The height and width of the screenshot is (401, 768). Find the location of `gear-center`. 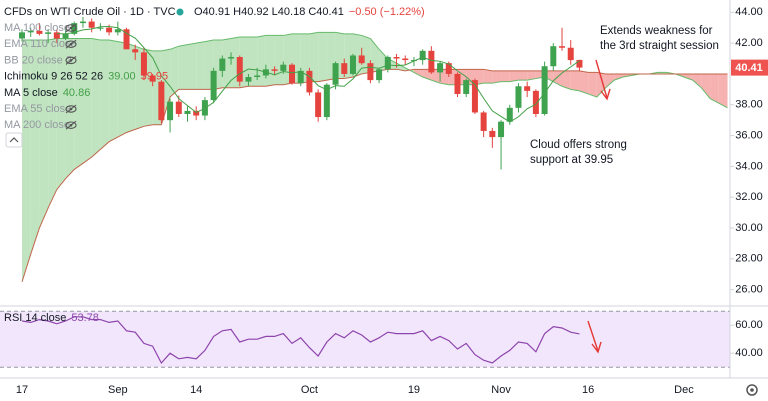

gear-center is located at coordinates (752, 390).